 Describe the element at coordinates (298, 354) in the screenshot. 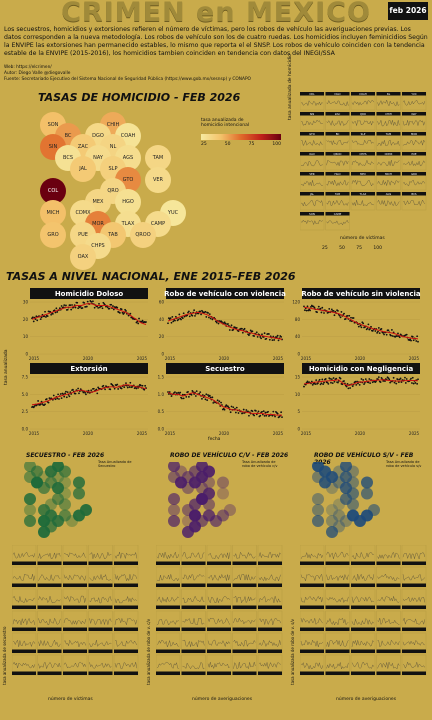

I see `y-tick-label: 0` at that location.